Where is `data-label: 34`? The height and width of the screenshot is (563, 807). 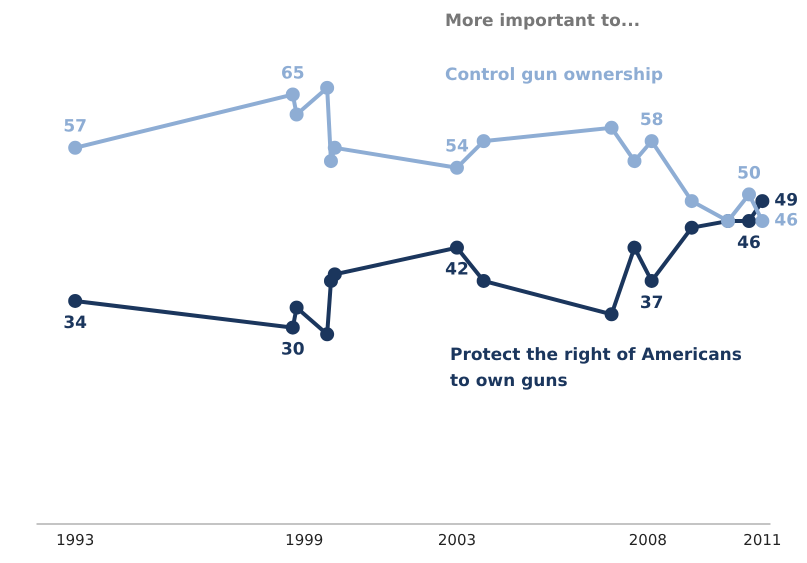
data-label: 34 is located at coordinates (75, 322).